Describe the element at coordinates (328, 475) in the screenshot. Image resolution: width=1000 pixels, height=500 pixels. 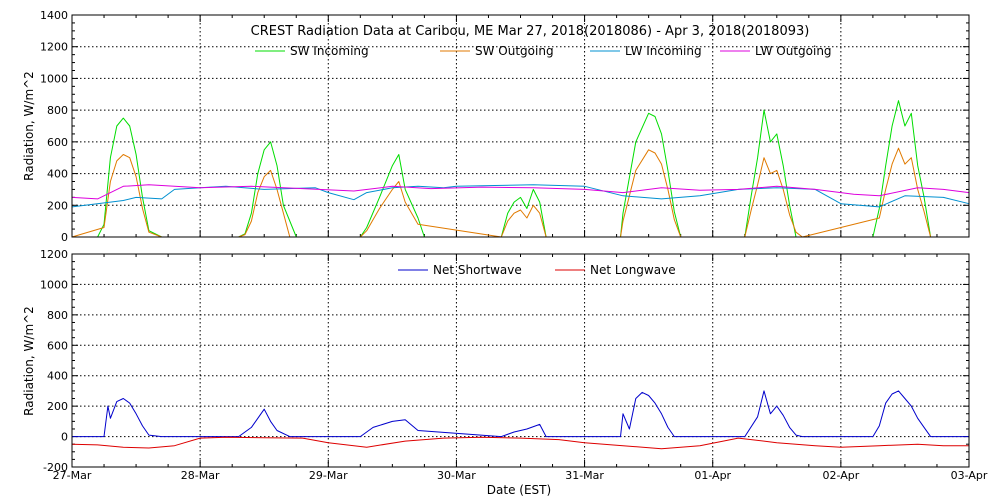
I see `x-tick-label: 29-Mar` at that location.